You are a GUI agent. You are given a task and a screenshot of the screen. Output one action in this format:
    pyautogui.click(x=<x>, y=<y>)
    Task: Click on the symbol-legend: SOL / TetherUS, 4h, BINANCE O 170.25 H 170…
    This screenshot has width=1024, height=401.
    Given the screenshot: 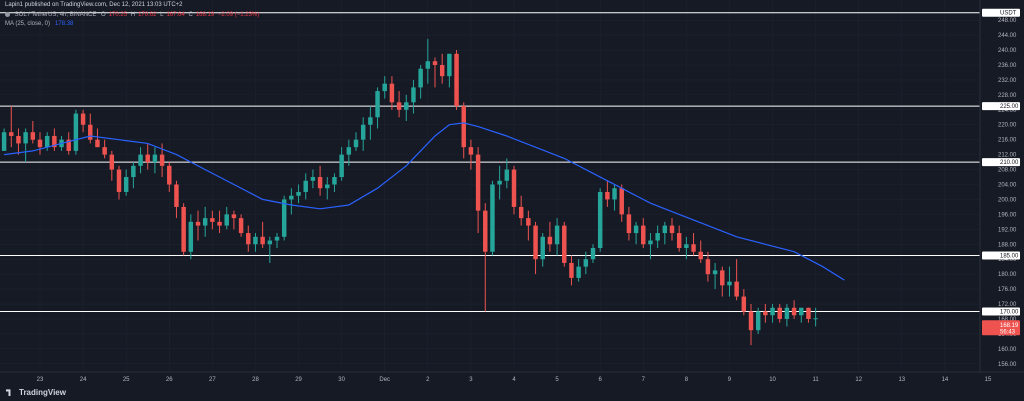 What is the action you would take?
    pyautogui.click(x=133, y=15)
    